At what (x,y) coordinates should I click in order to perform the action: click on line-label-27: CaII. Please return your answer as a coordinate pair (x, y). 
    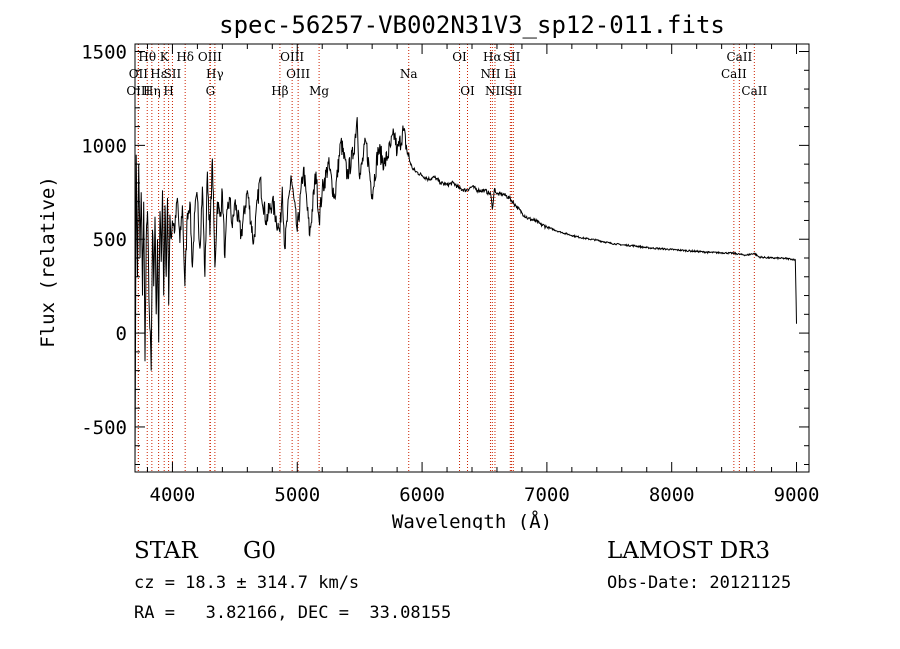
    Looking at the image, I should click on (754, 91).